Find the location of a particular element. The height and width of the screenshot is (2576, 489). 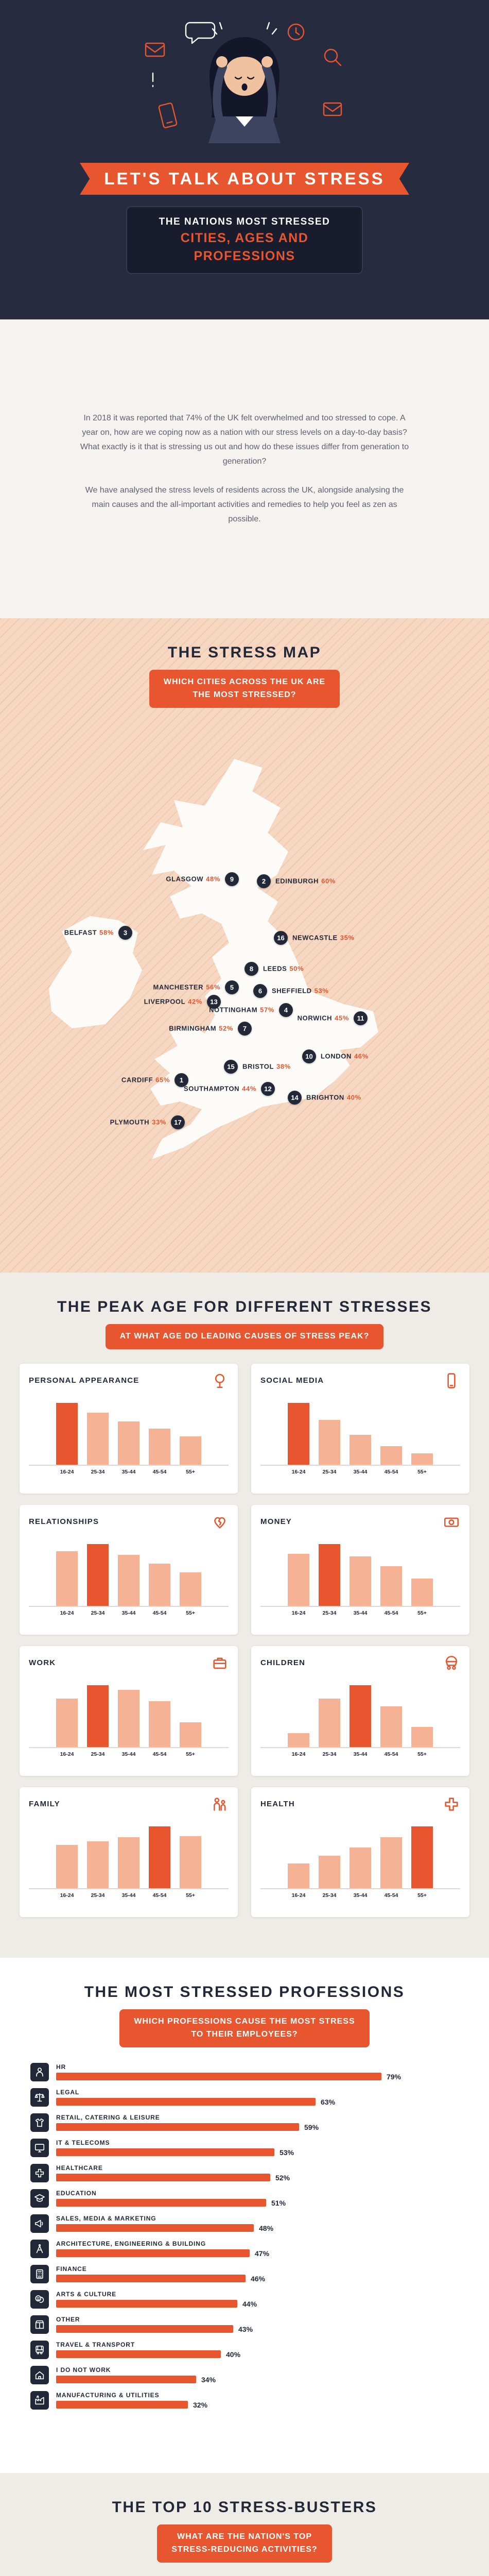

profession-label: OTHER is located at coordinates (68, 2319).